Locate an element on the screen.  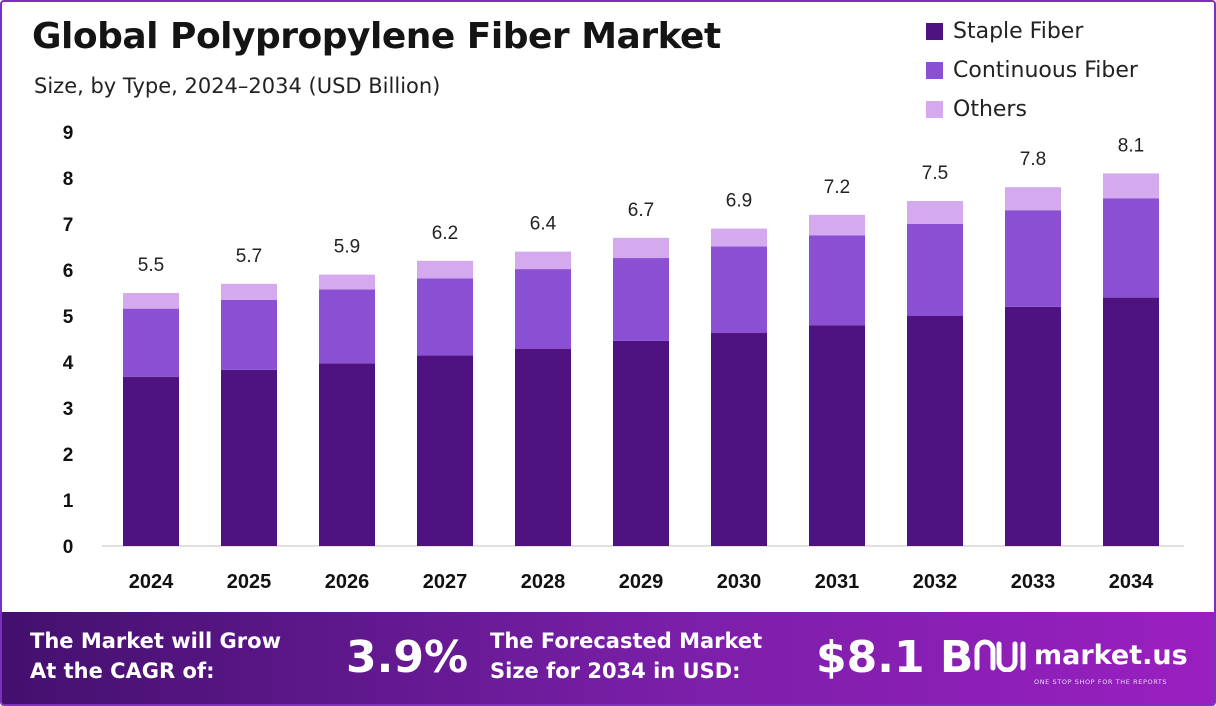
x-tick-label: 2029 is located at coordinates (641, 582).